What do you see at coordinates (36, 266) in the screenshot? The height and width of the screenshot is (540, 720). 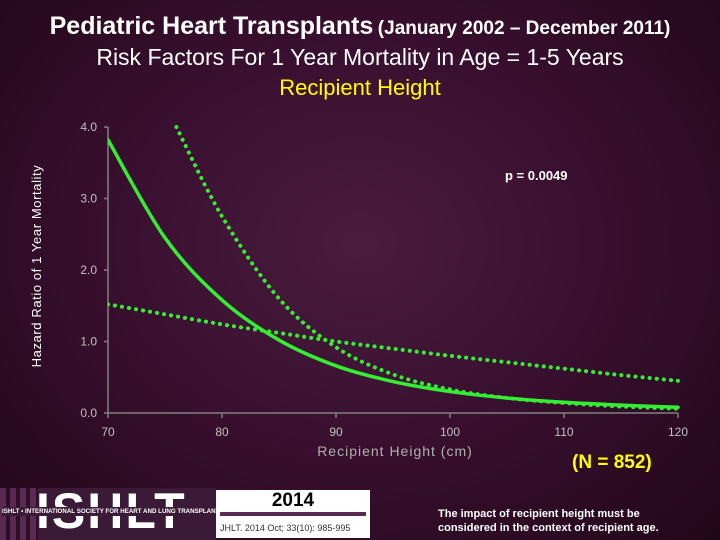 I see `y-axis-label: Hazard Ratio of 1 Year Mortality` at bounding box center [36, 266].